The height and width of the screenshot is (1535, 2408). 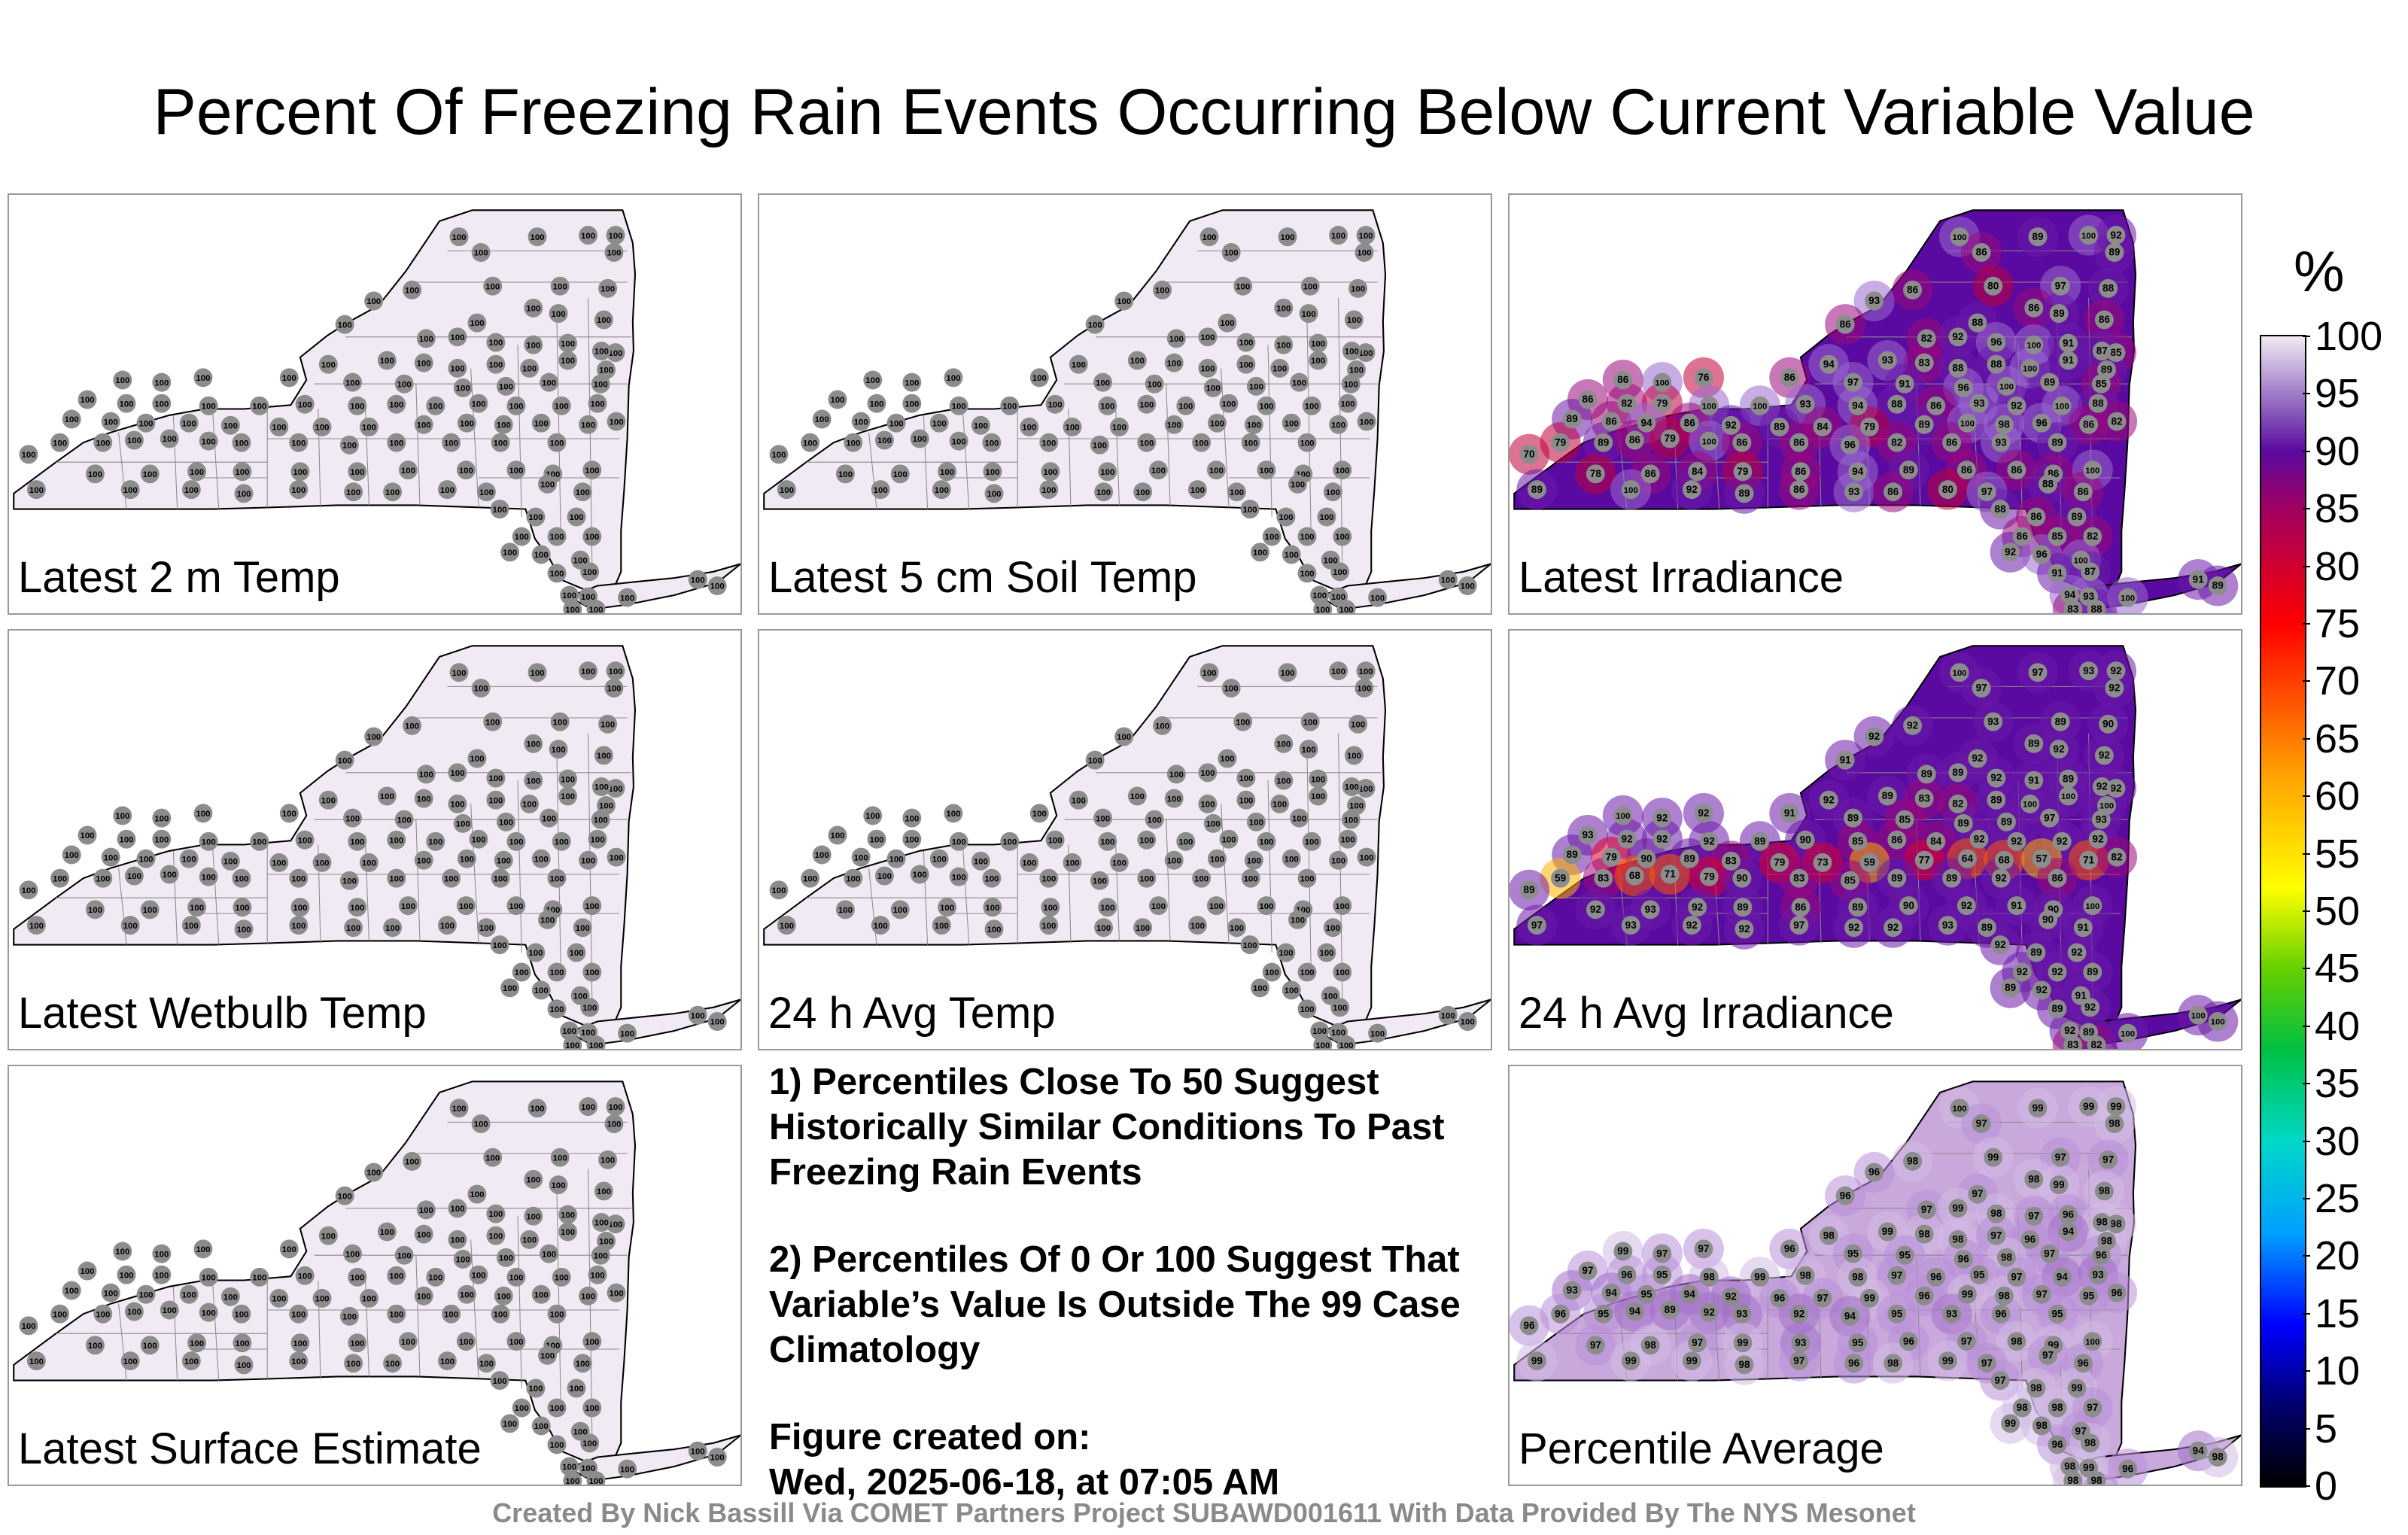 What do you see at coordinates (1690, 1293) in the screenshot?
I see `station-value: 94` at bounding box center [1690, 1293].